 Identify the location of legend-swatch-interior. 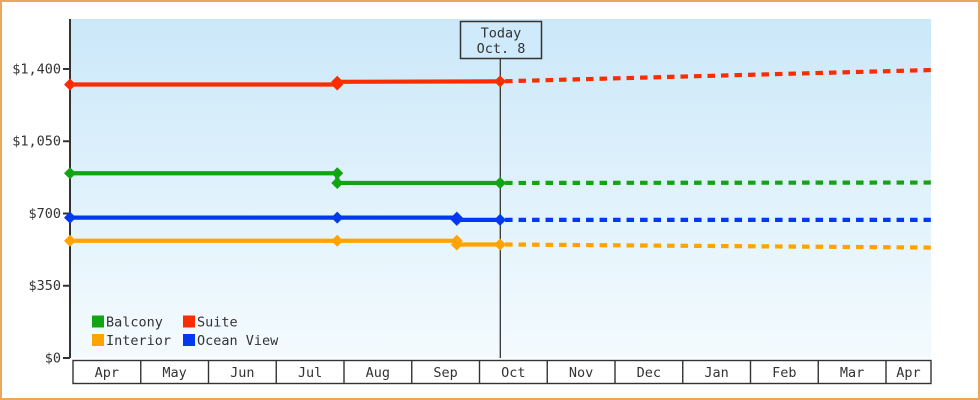
(98, 340).